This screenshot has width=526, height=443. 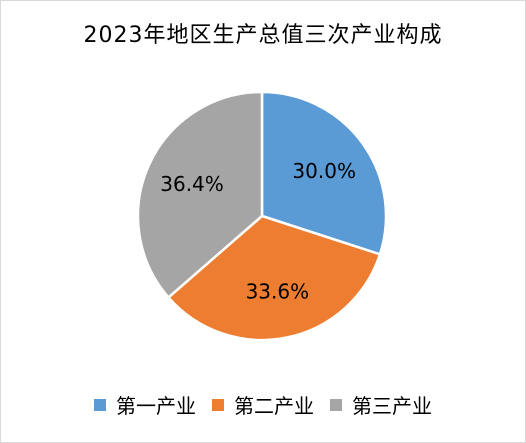 I want to click on legend-label: 第二产业, so click(x=274, y=406).